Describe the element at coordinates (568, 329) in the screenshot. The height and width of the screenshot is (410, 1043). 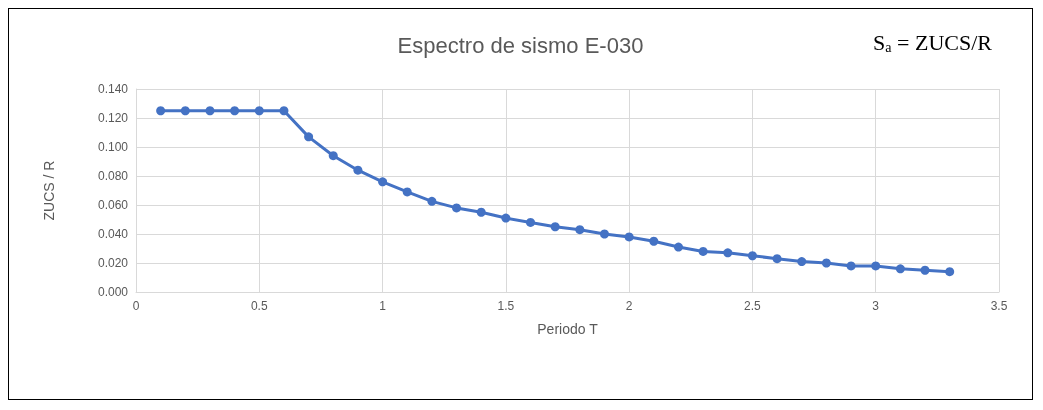
I see `x-axis-title: Periodo T` at that location.